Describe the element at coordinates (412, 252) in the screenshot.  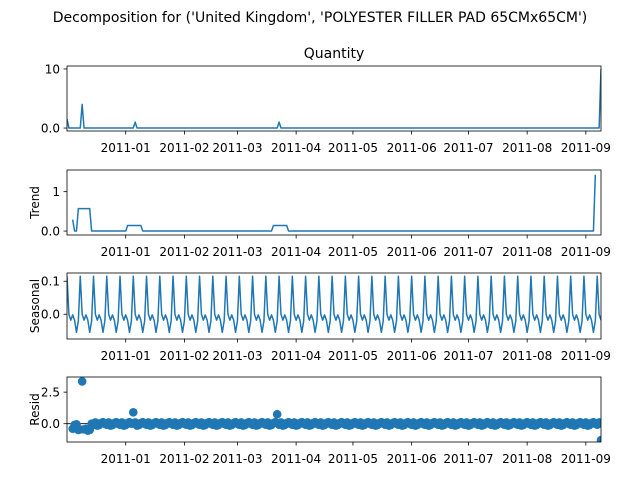
I see `trend-x-tick-label: 2011-06` at that location.